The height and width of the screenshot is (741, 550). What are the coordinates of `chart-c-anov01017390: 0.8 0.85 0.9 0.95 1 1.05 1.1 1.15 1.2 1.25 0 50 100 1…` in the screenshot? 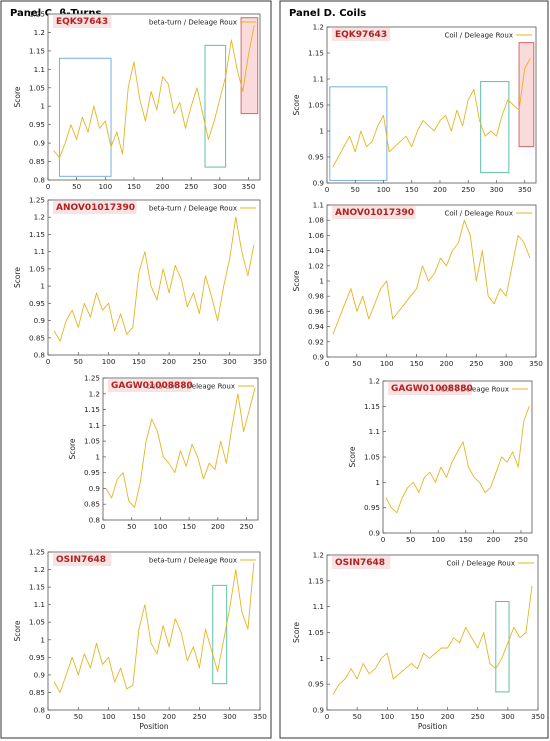 It's located at (140, 281).